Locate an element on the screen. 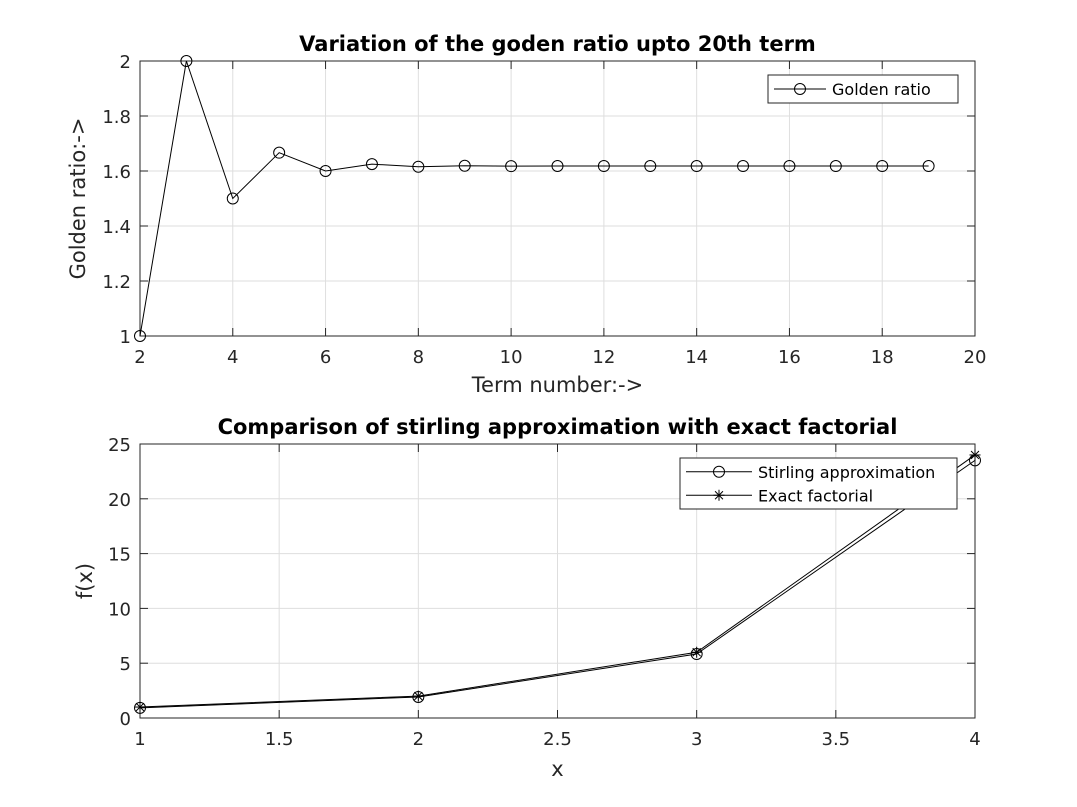 This screenshot has height=807, width=1077. x-tick-label: 6 is located at coordinates (325, 357).